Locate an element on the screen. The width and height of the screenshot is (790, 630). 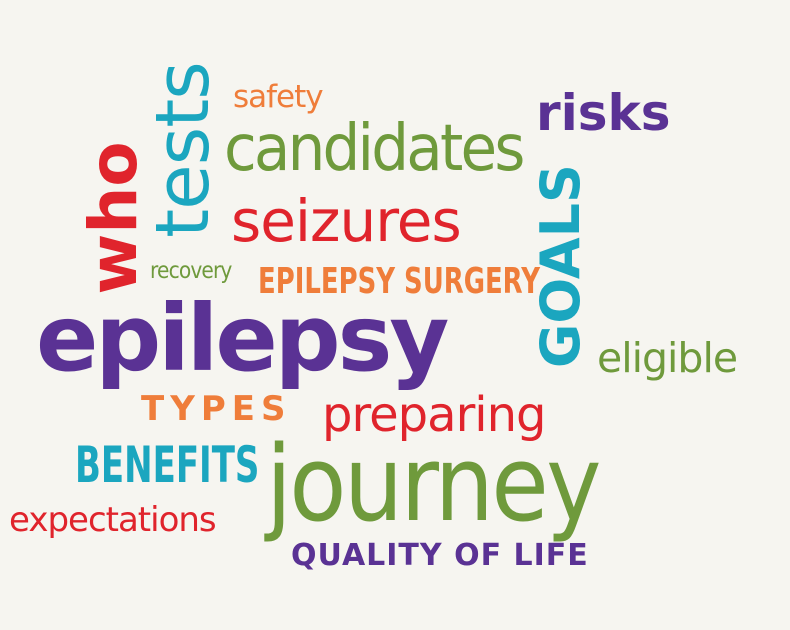
word-preparing: preparing is located at coordinates (434, 415).